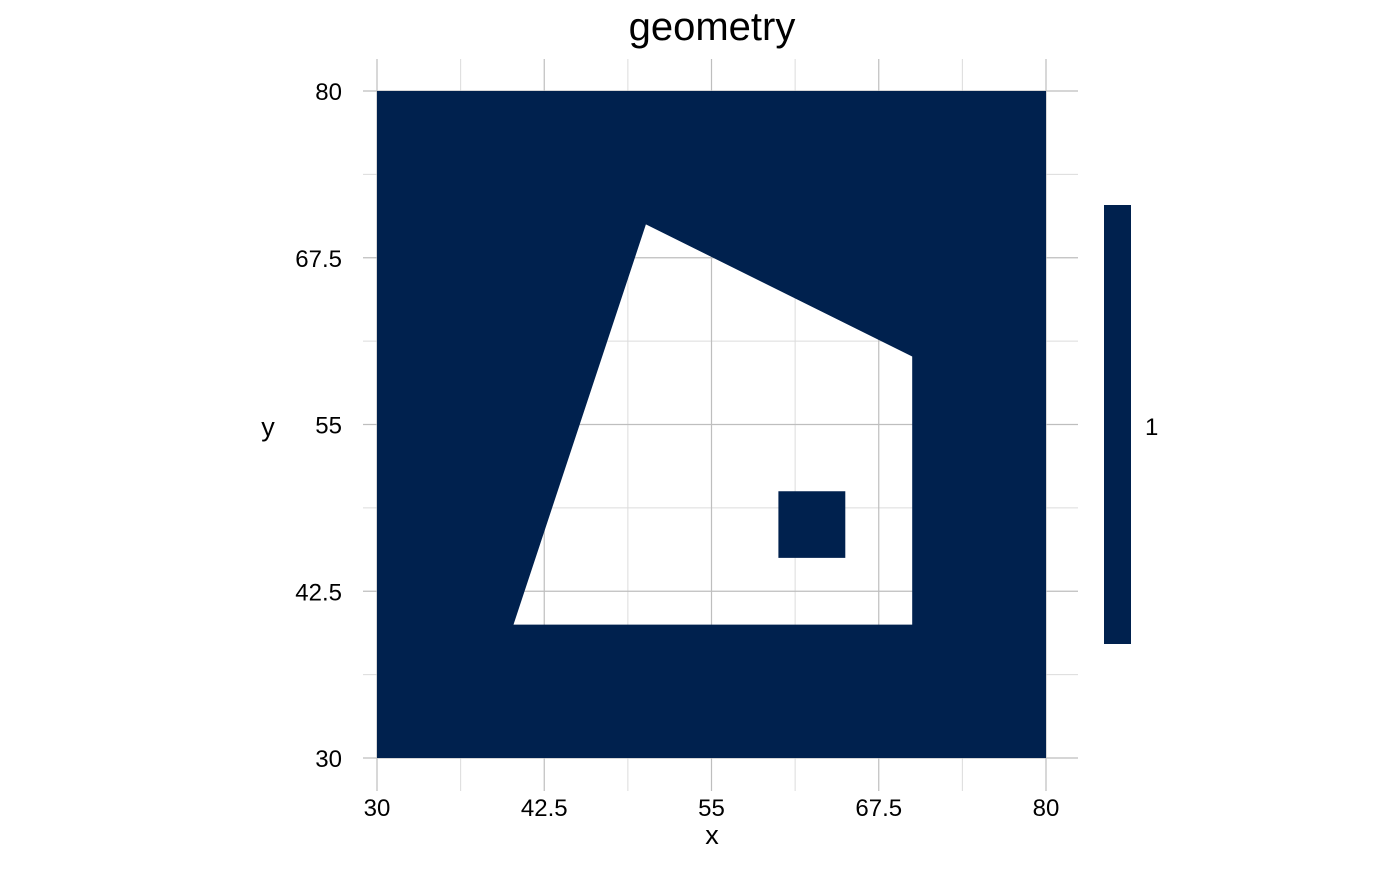  What do you see at coordinates (377, 808) in the screenshot?
I see `x-tick-label: 30` at bounding box center [377, 808].